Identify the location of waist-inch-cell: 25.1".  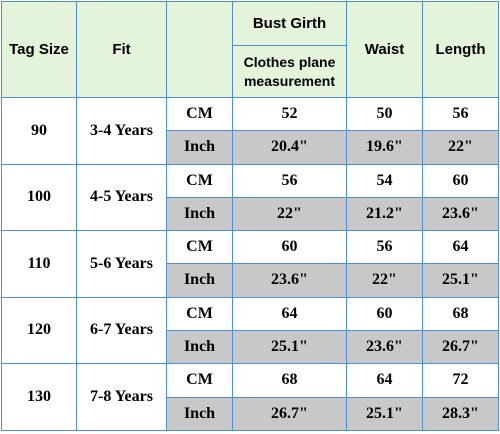
(384, 414).